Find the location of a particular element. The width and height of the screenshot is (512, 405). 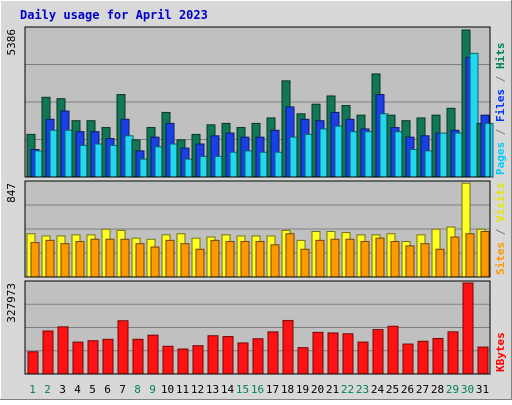

x-tick-label-day-28: 28 is located at coordinates (437, 389).